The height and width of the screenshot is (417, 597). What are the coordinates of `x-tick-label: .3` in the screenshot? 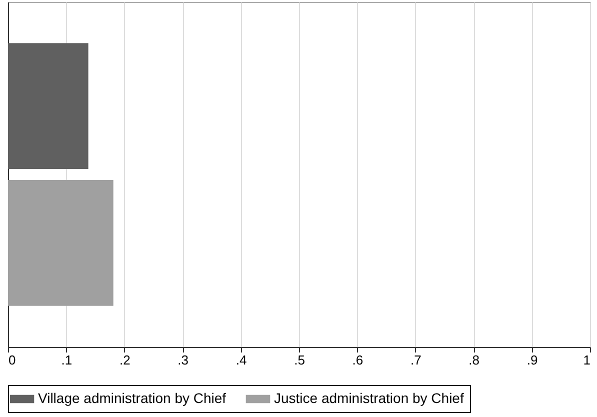 It's located at (183, 360).